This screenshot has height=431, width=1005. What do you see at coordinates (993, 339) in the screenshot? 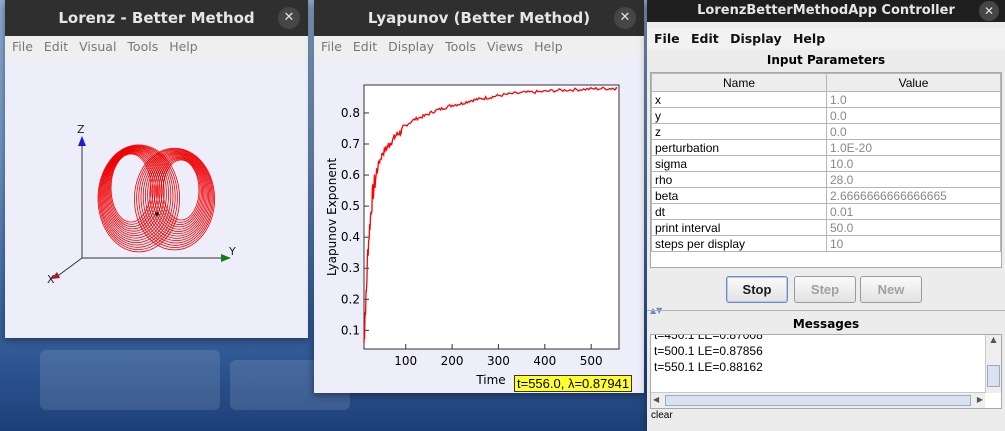
I see `scroll-up-arrow: ▲` at bounding box center [993, 339].